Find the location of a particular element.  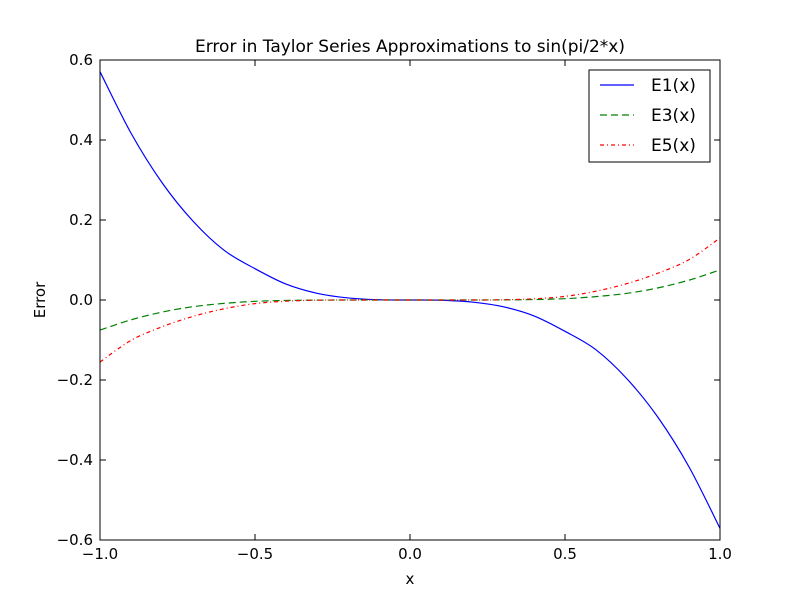

y-tick-label: 0.4 is located at coordinates (81, 140).